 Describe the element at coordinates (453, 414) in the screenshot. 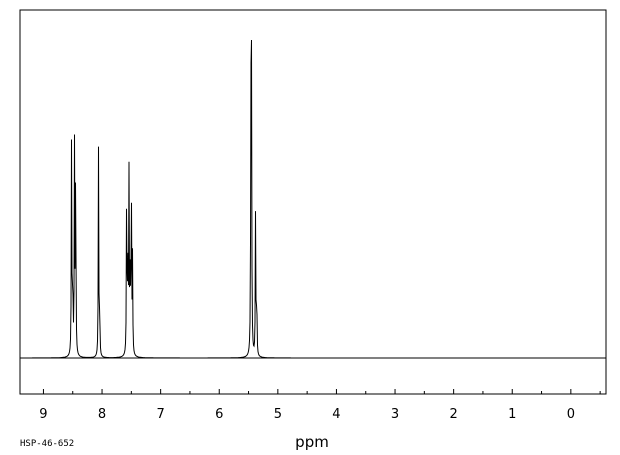

I see `x-tick-label: 2` at that location.